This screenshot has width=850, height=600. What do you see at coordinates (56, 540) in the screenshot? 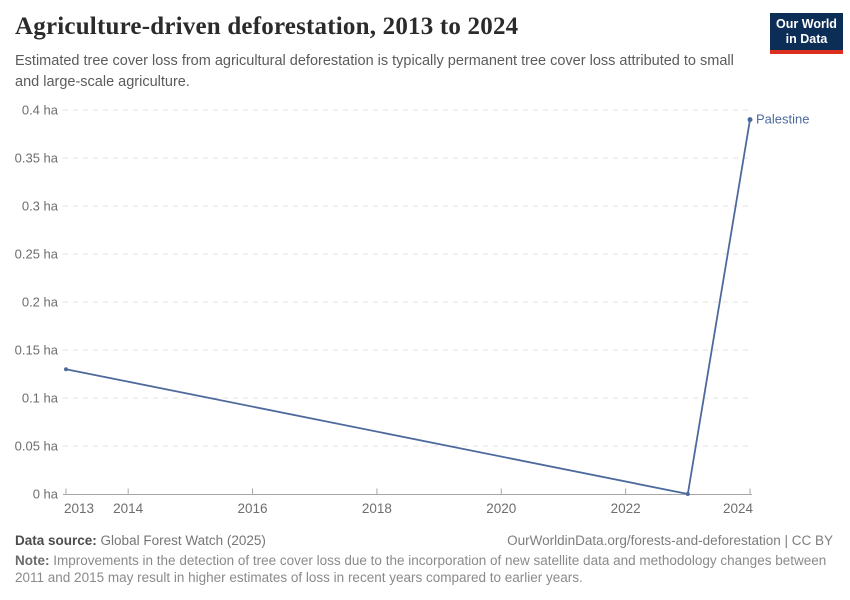
I see `data-source-label: Data source:` at bounding box center [56, 540].